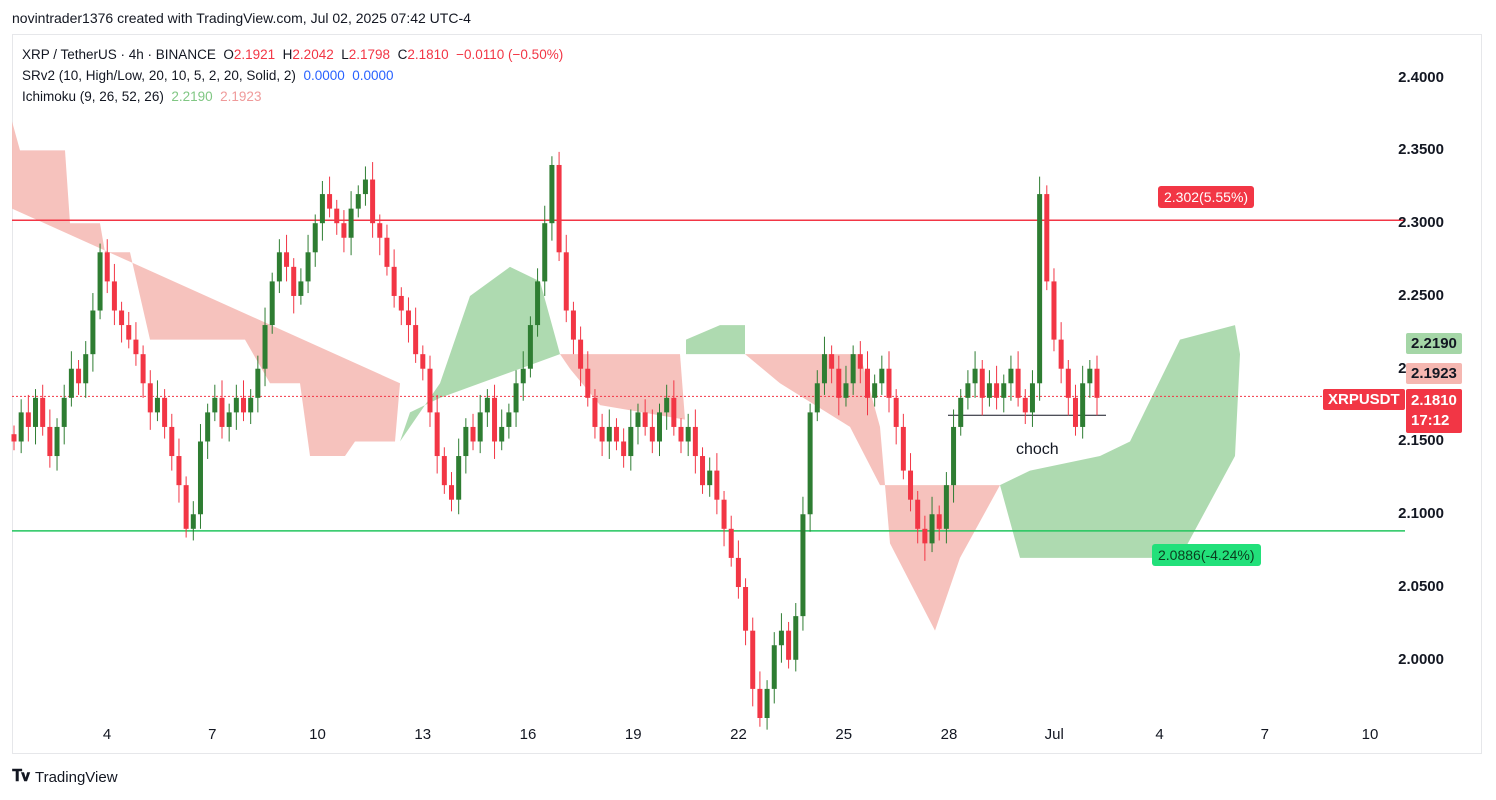 This screenshot has width=1496, height=800. I want to click on tradingview-logo-icon: 𝐓𝐯, so click(21, 776).